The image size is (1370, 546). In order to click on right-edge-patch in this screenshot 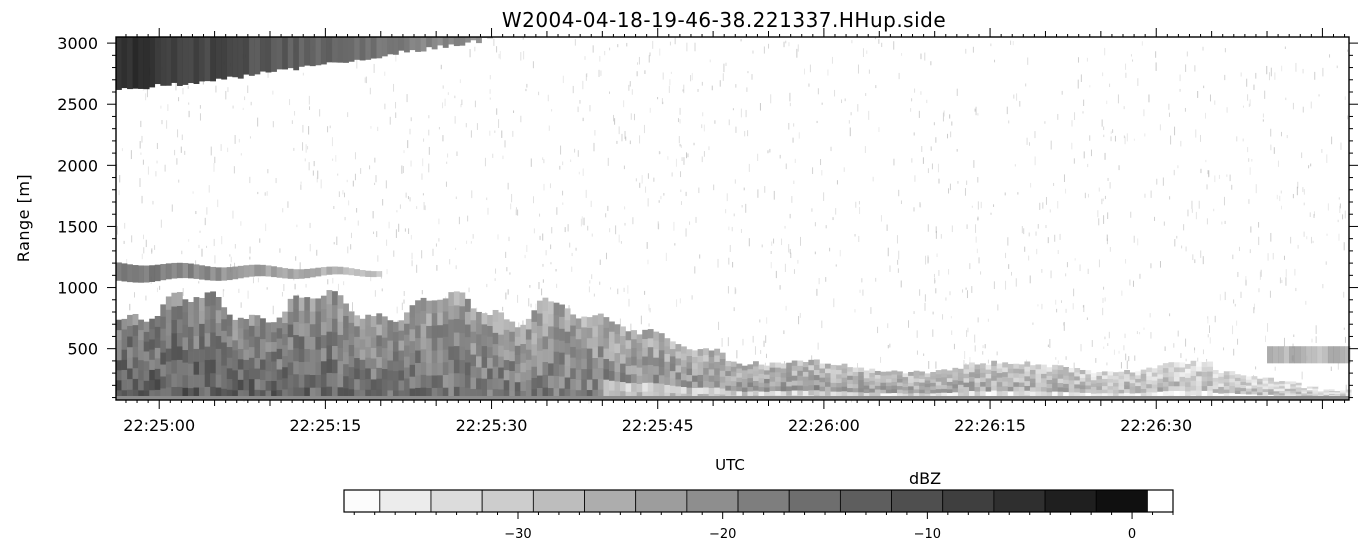, I will do `click(1297, 355)`.